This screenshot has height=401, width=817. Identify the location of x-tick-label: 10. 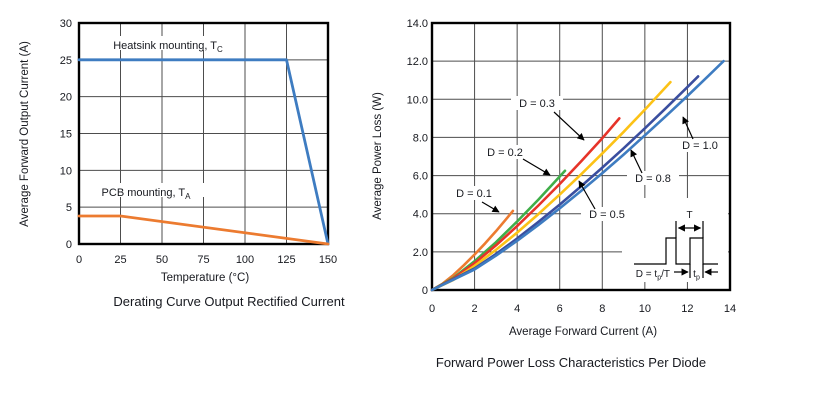
(645, 309).